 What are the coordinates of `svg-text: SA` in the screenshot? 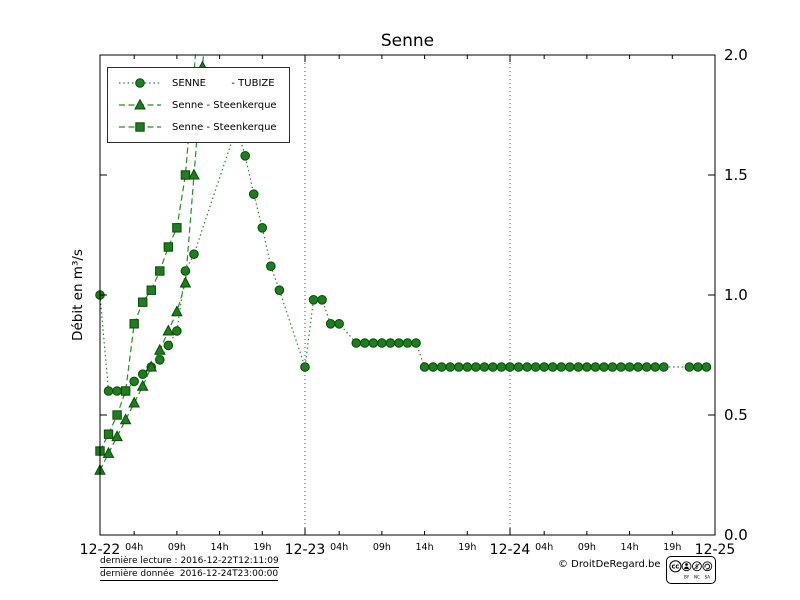 It's located at (708, 577).